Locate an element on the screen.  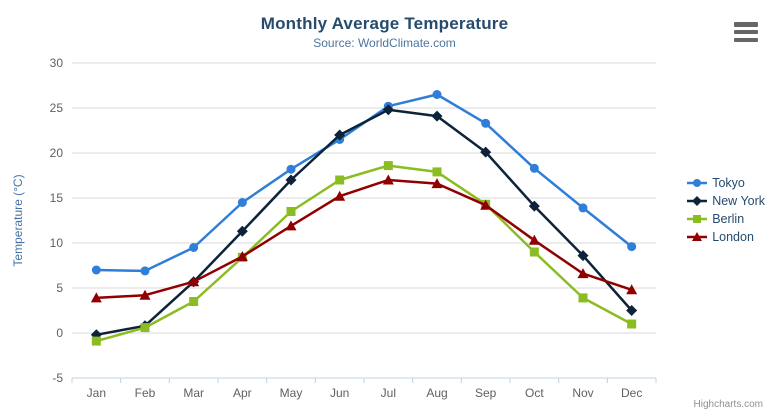
legend-label-new-york: New York is located at coordinates (738, 201).